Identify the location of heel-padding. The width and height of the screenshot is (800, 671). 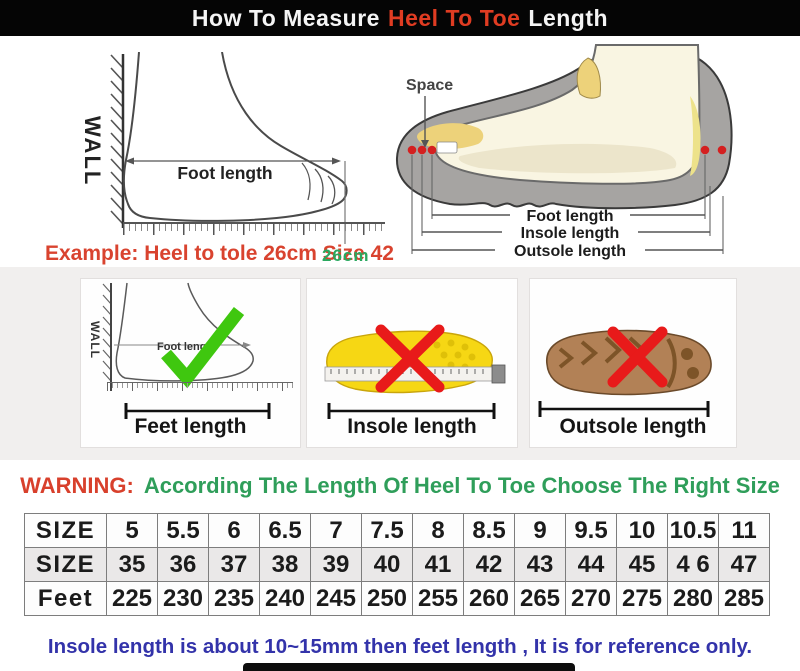
(695, 136).